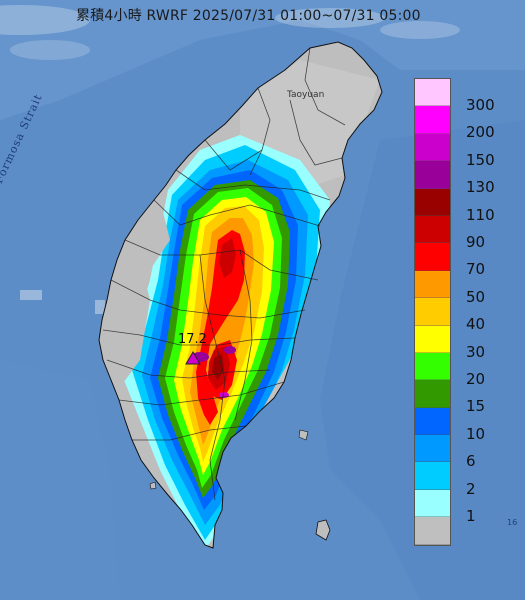  I want to click on legend-label: 2, so click(471, 488).